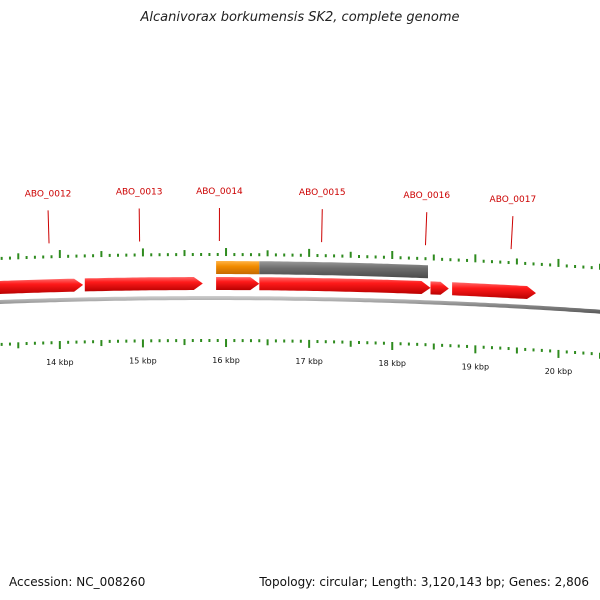  What do you see at coordinates (559, 371) in the screenshot?
I see `scale-label: 20 kbp` at bounding box center [559, 371].